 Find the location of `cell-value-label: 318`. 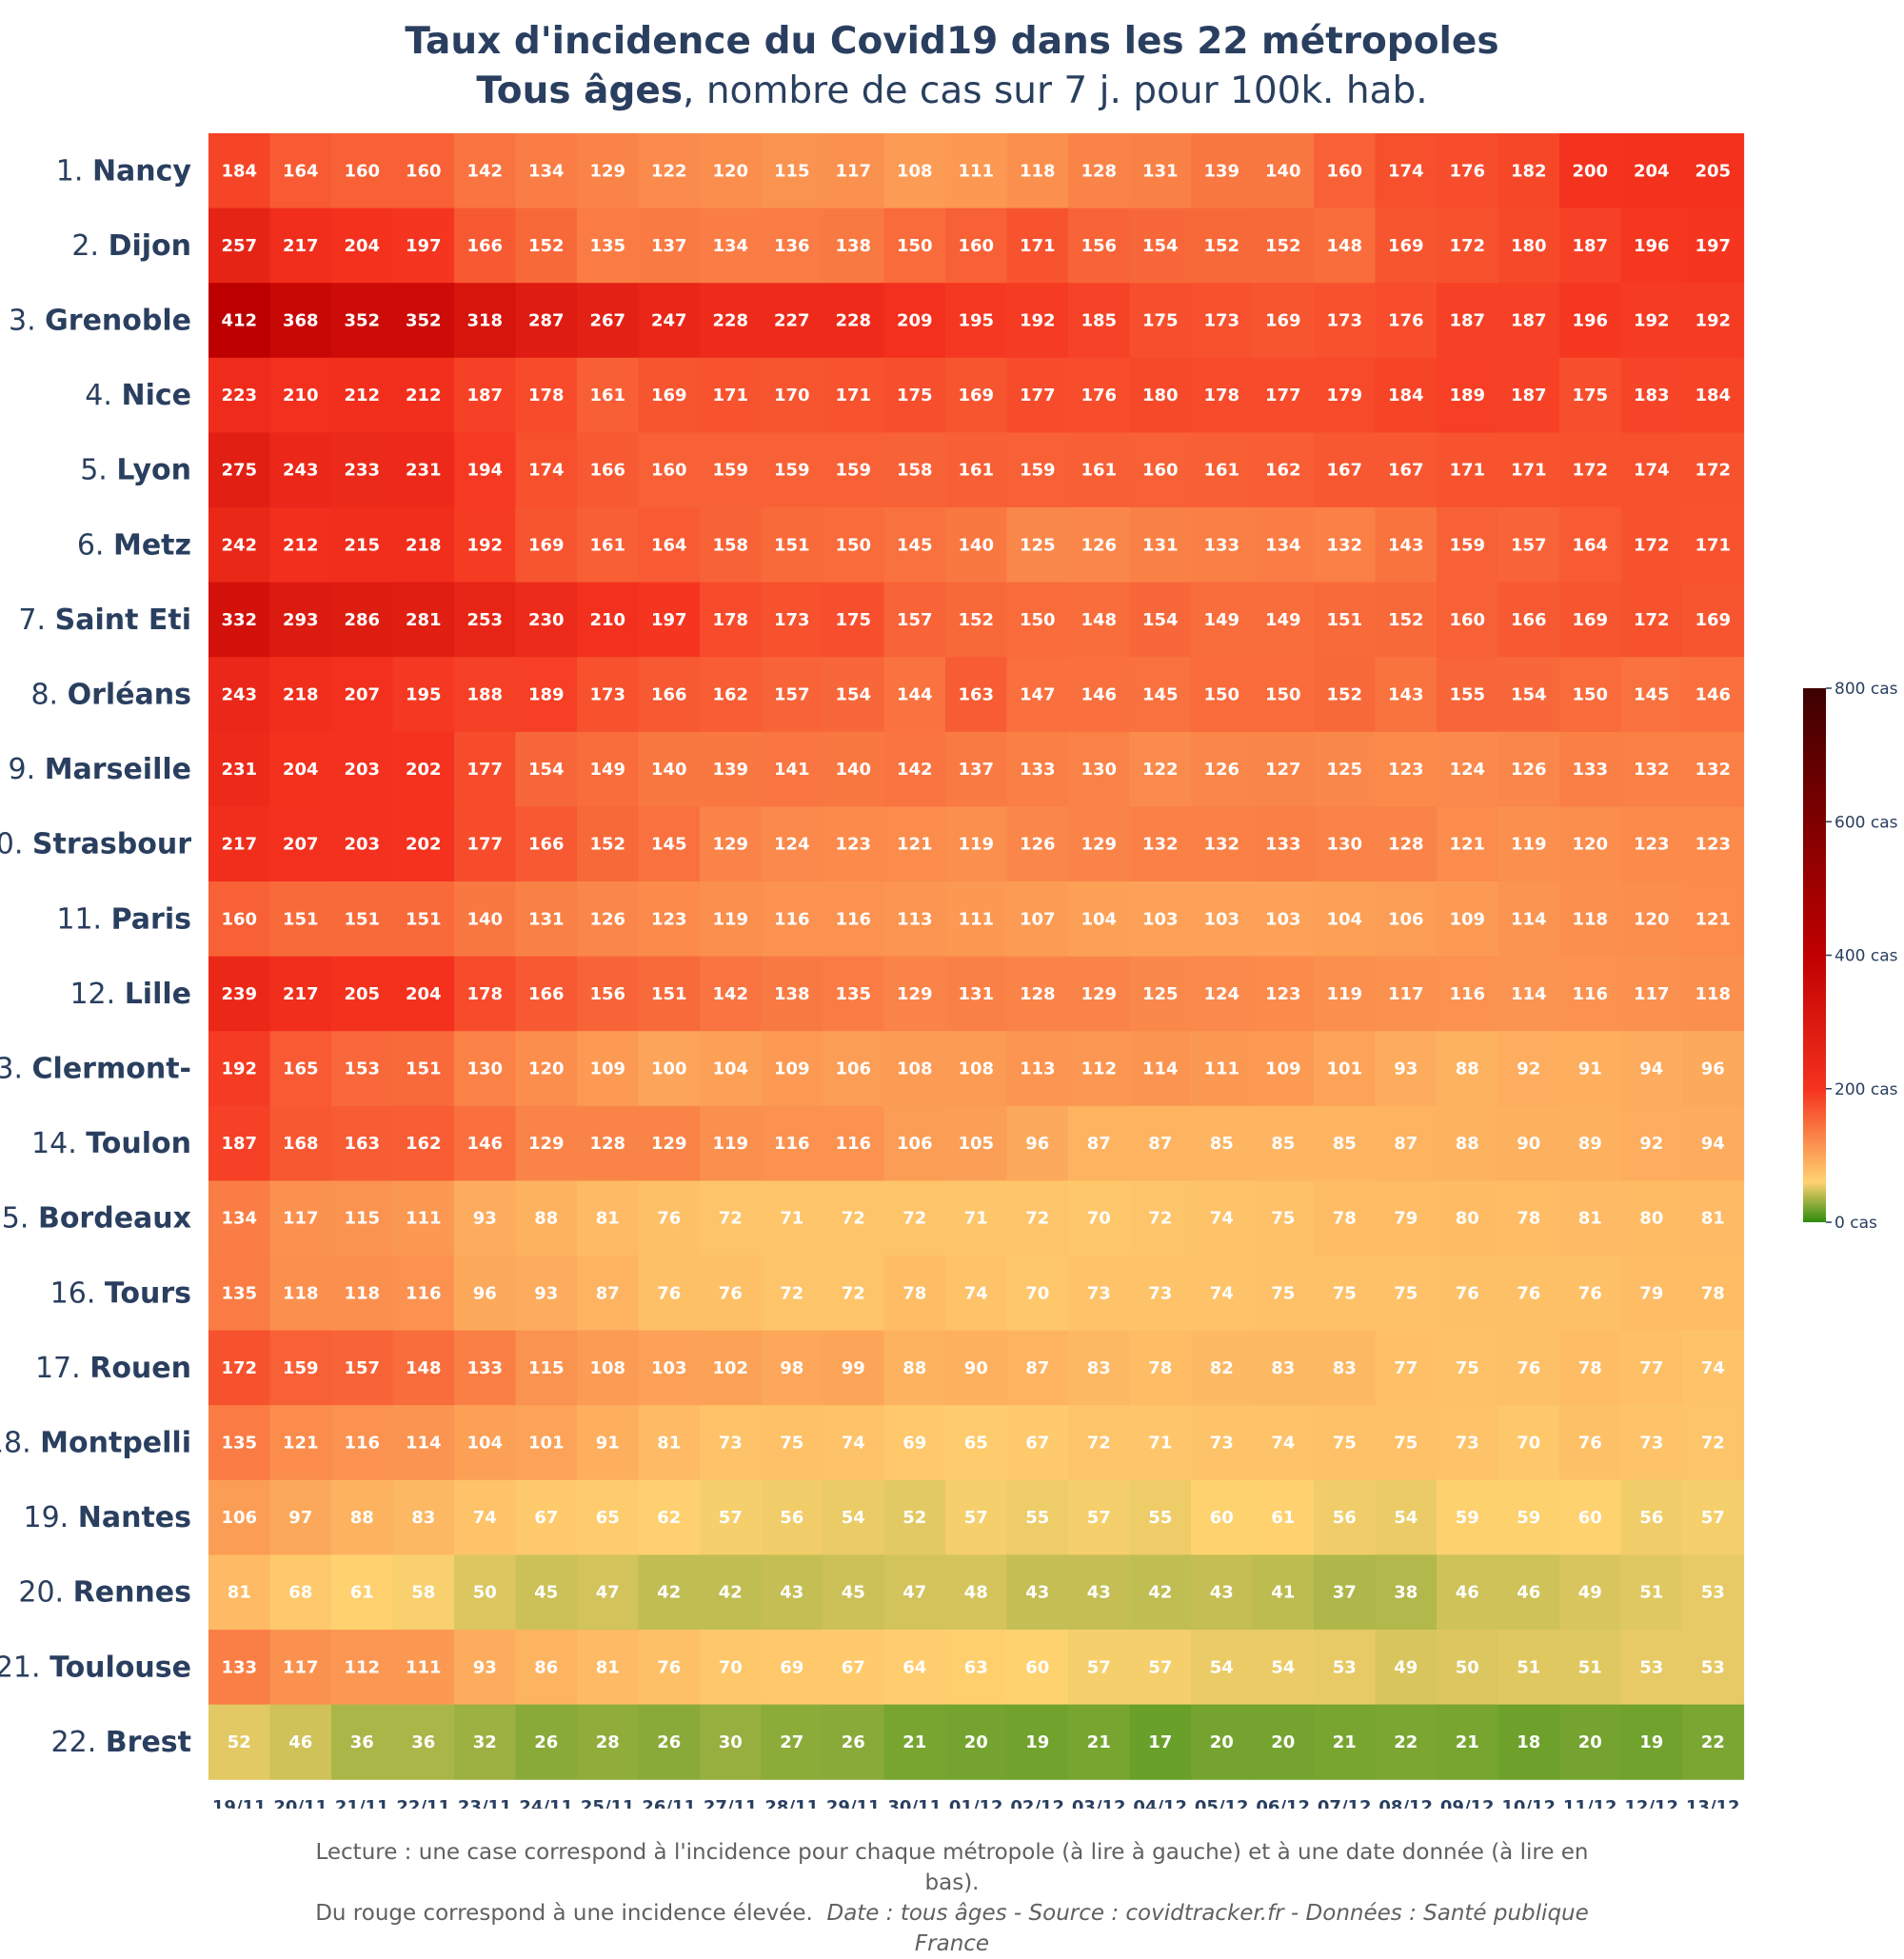

cell-value-label: 318 is located at coordinates (484, 321).